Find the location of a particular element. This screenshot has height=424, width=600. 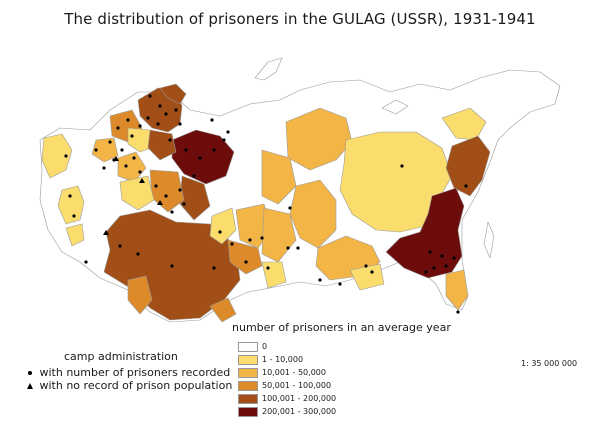

legend-label: 50,001 - 100,000 is located at coordinates (297, 386).